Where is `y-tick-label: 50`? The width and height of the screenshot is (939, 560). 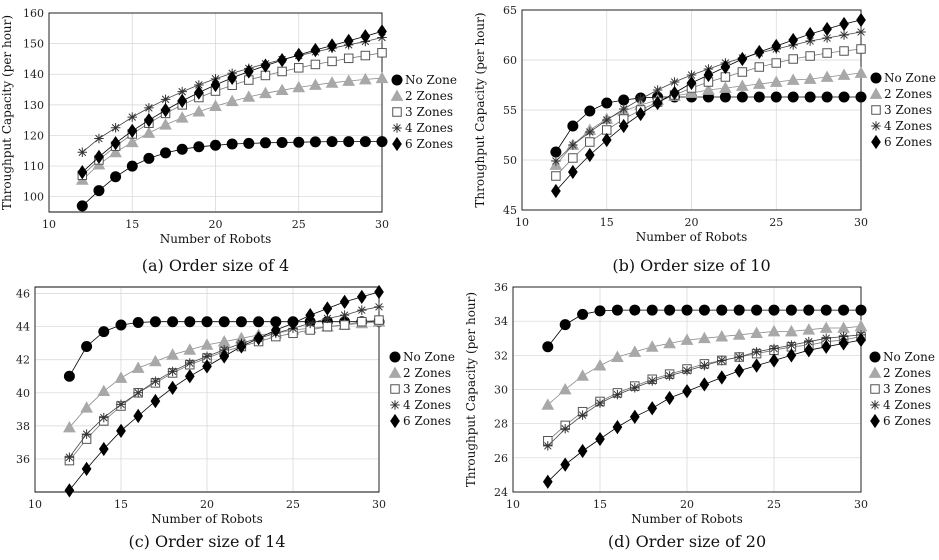 y-tick-label: 50 is located at coordinates (510, 160).